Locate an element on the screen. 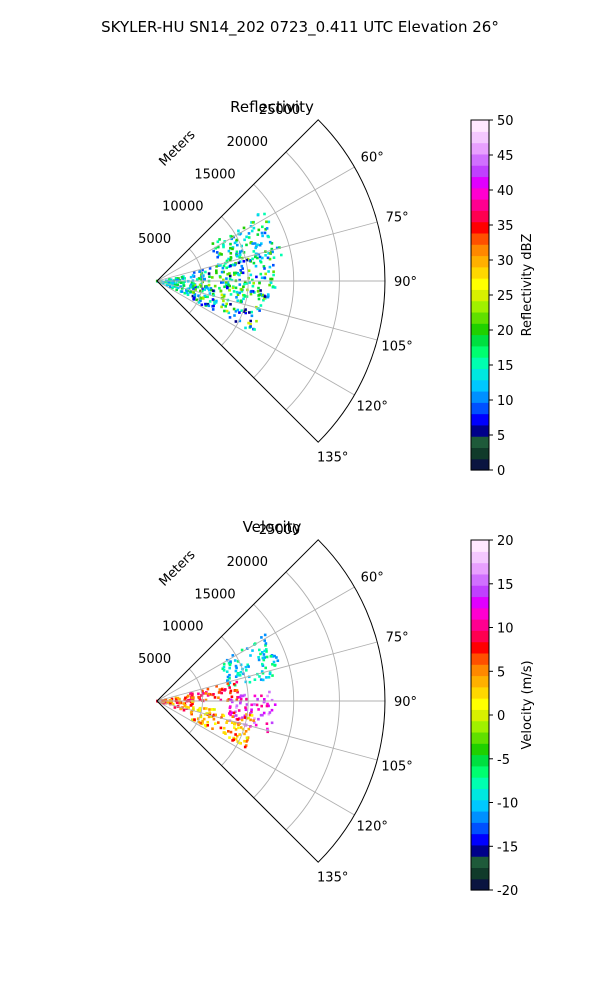  velocity-range-label: Meters is located at coordinates (178, 568).